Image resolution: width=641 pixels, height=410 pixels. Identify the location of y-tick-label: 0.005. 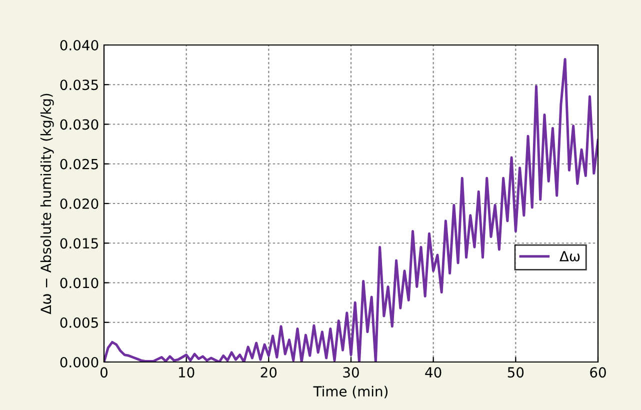
(79, 322).